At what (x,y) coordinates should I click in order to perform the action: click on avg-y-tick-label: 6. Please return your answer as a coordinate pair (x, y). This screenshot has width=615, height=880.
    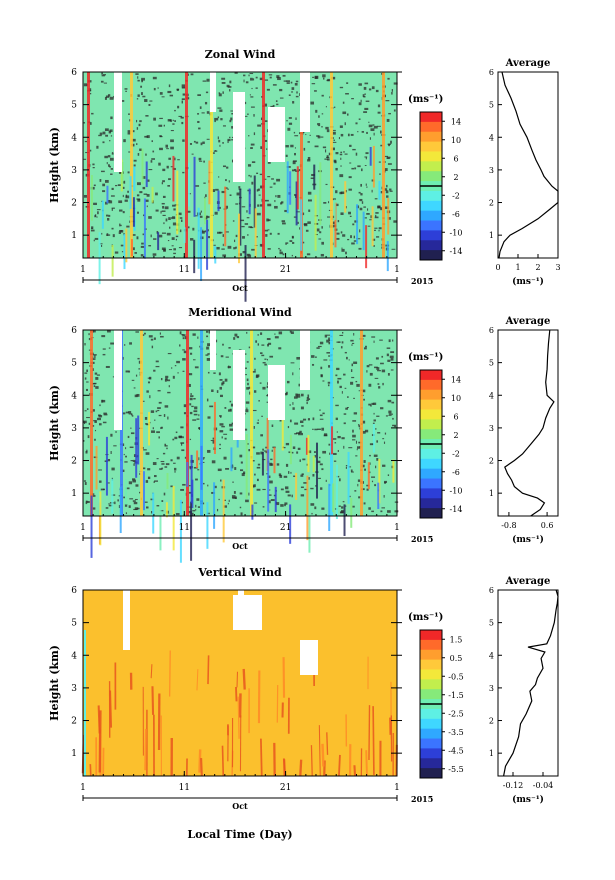
    Looking at the image, I should click on (491, 590).